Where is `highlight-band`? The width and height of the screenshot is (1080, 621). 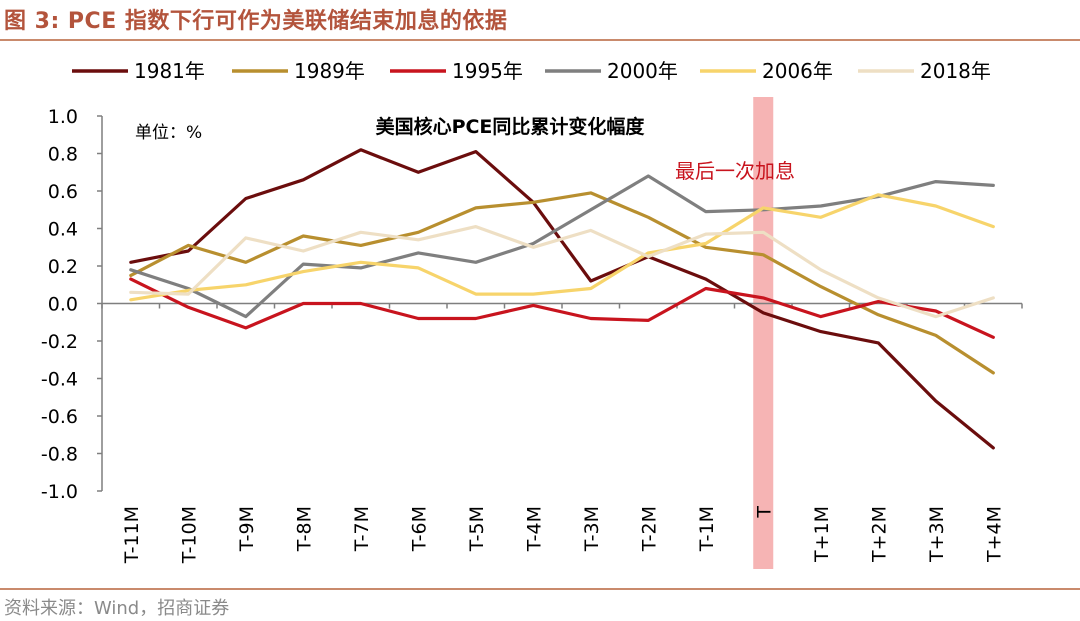 highlight-band is located at coordinates (763, 333).